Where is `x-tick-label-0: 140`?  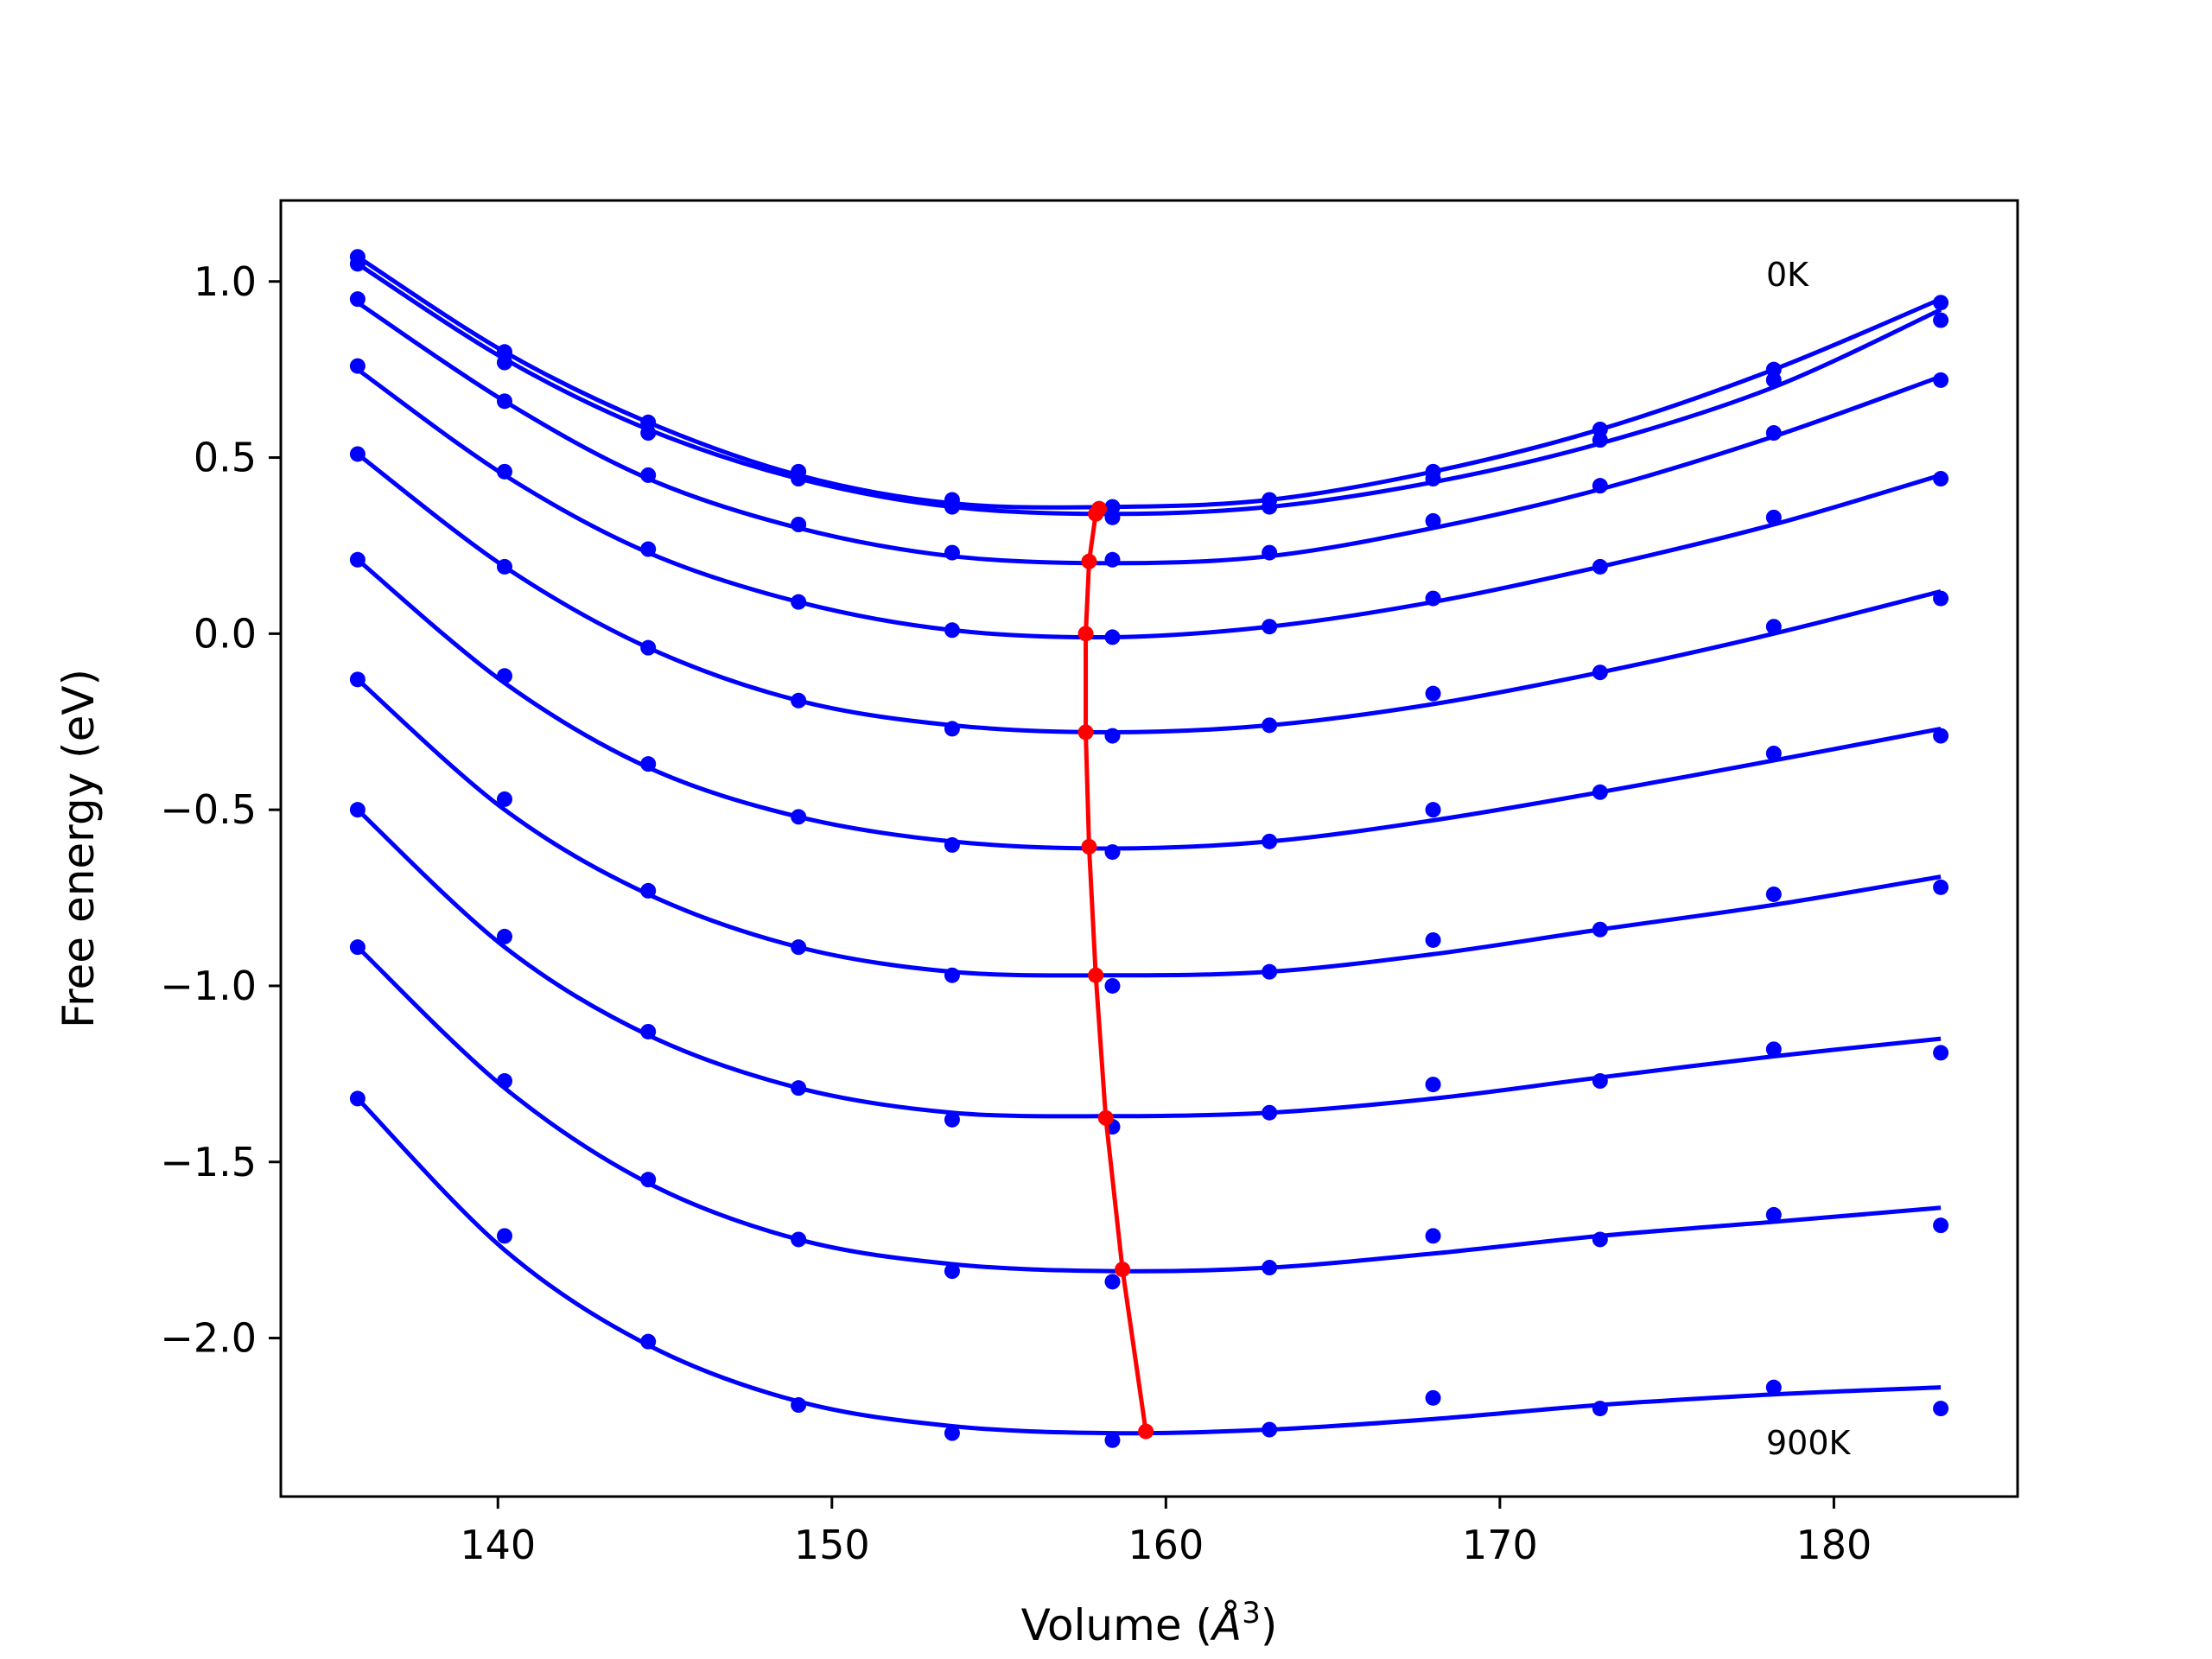 x-tick-label-0: 140 is located at coordinates (498, 1545).